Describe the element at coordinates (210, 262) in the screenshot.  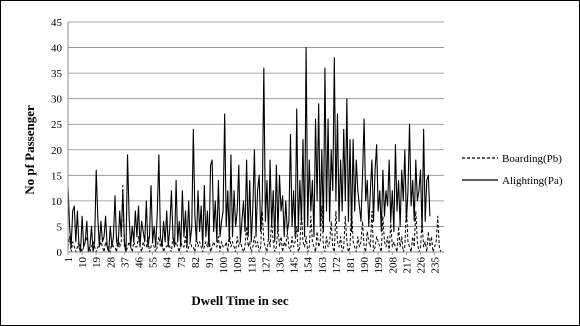
I see `x-tick-91: 91` at that location.